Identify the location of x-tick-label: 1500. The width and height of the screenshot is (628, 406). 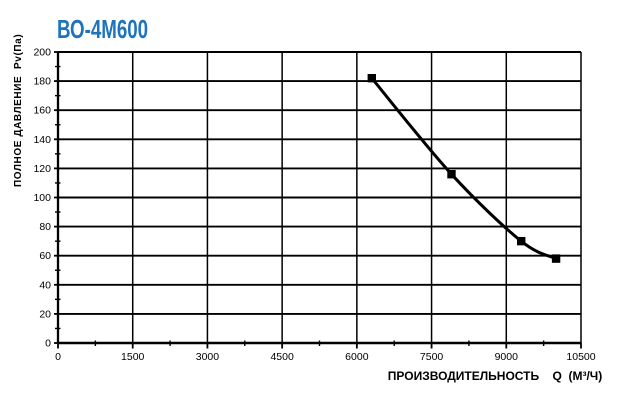
(133, 357).